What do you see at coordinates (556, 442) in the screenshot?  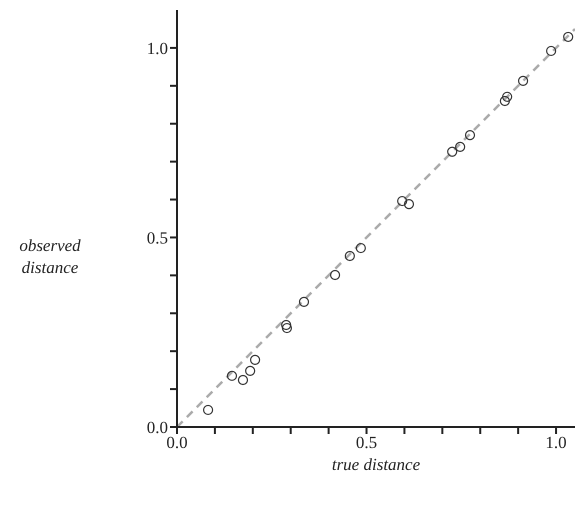 I see `x-tick-label: 1.0` at bounding box center [556, 442].